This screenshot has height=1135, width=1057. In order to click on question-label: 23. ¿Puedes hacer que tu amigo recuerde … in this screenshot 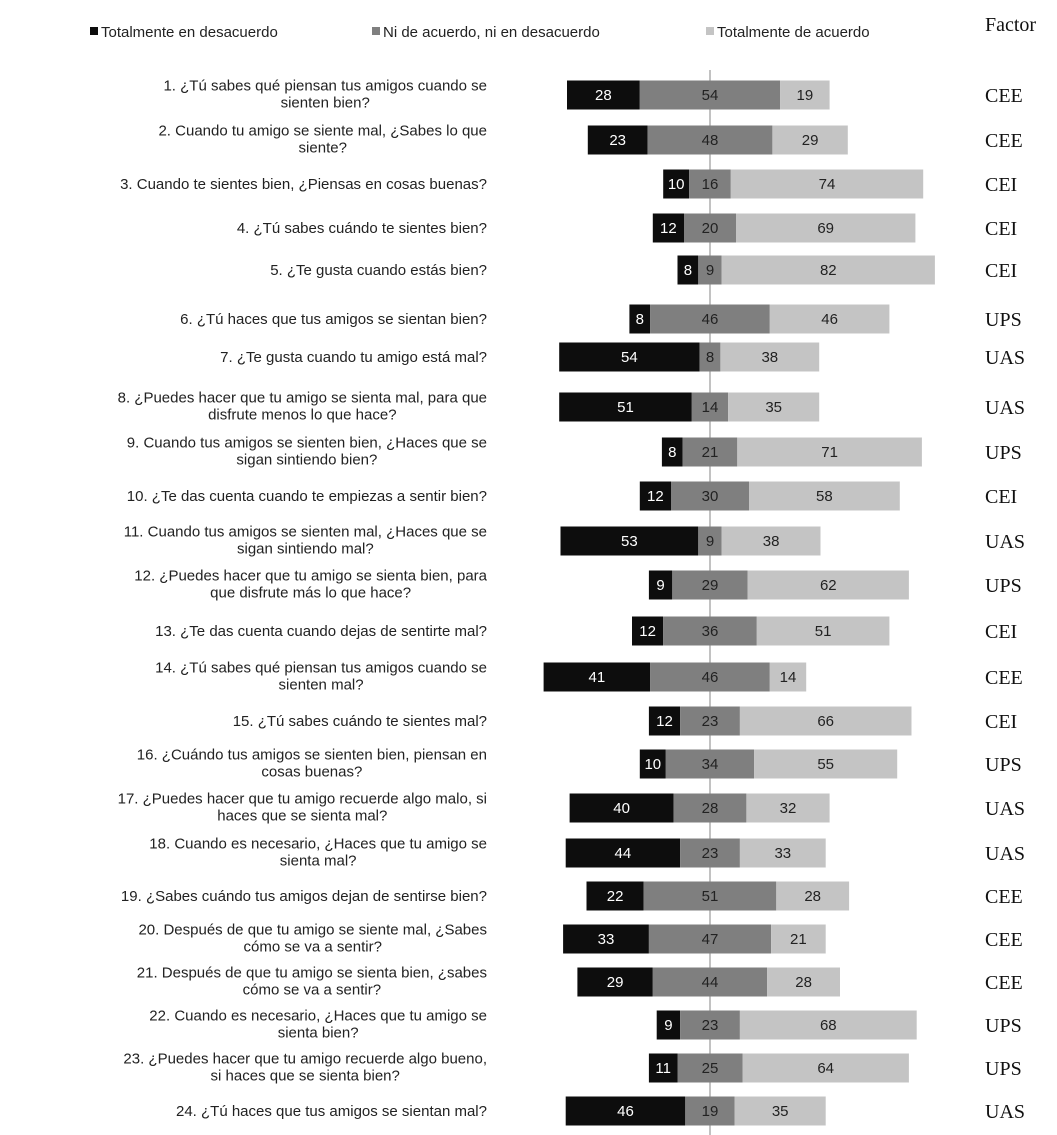, I will do `click(305, 1059)`.